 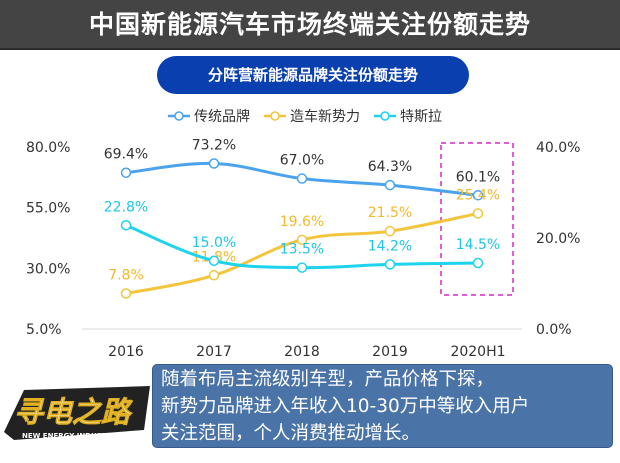 I want to click on x-axis-tick: 2018, so click(x=302, y=352).